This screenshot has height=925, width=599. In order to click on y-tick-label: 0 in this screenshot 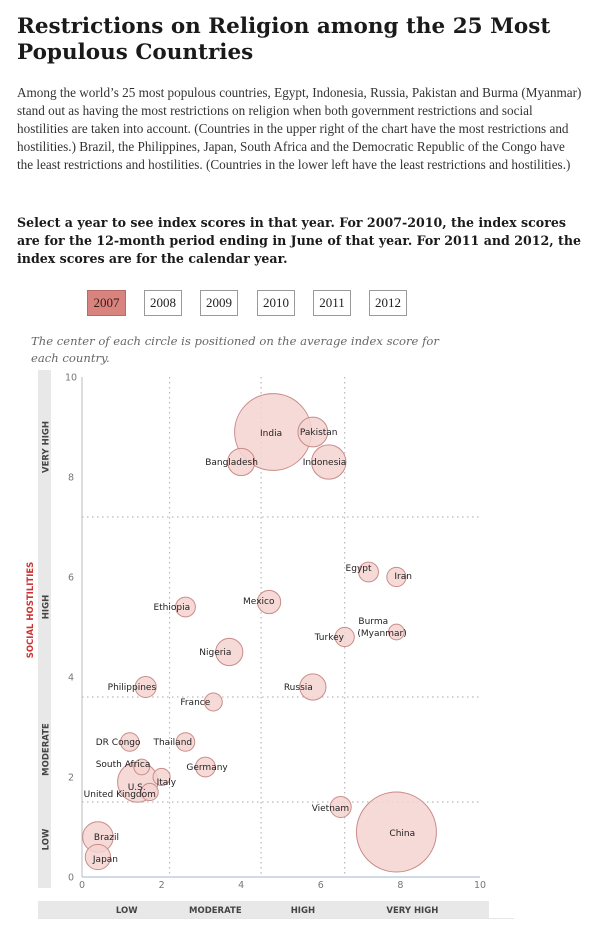, I will do `click(71, 878)`.